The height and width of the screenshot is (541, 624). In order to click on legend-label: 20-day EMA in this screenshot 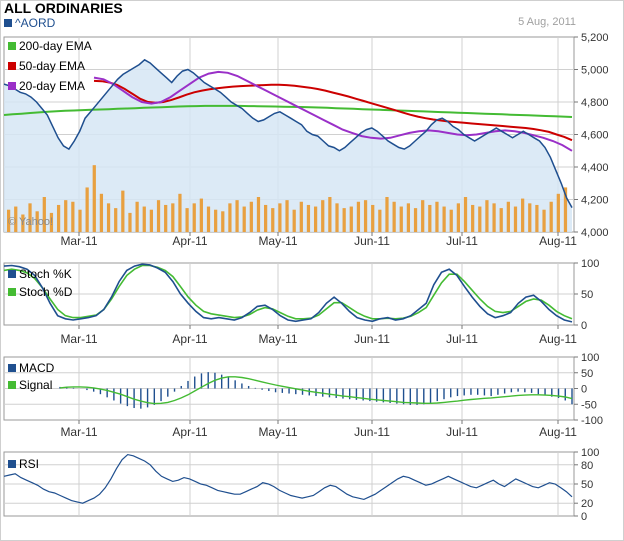, I will do `click(52, 86)`.